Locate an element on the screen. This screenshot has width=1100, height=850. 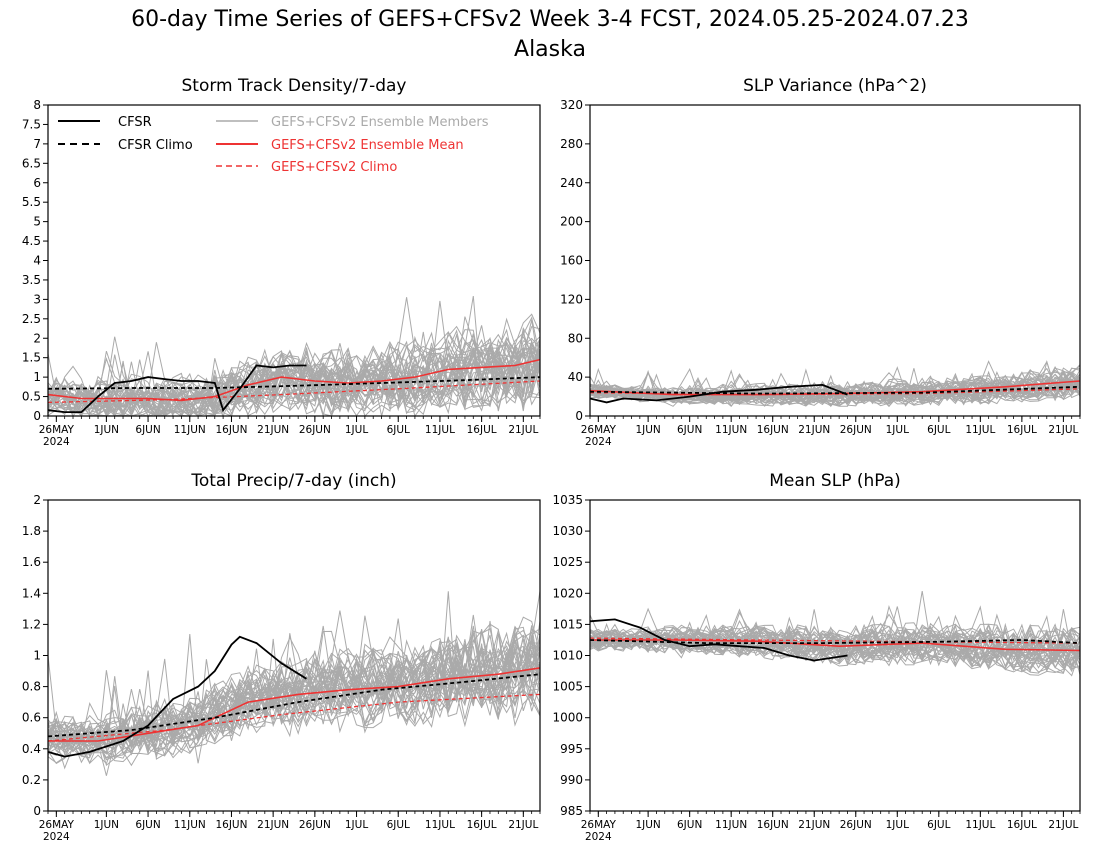
x-tick-label: 16JUN is located at coordinates (773, 825).